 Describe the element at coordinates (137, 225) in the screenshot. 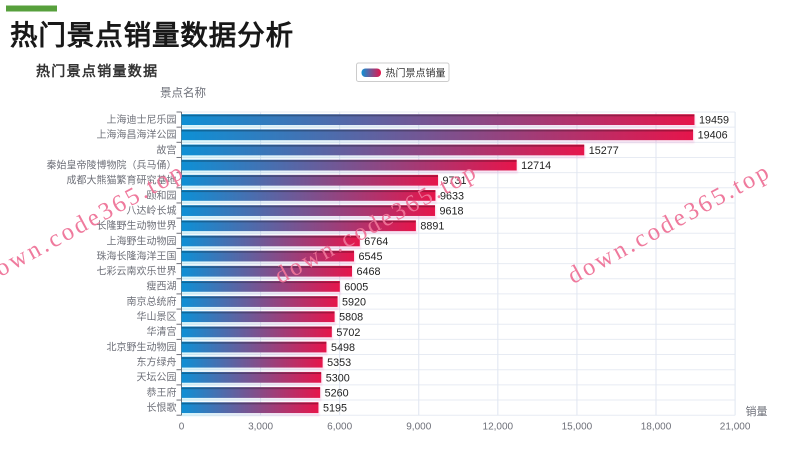

I see `svg-text: 长隆野生动物世界` at that location.